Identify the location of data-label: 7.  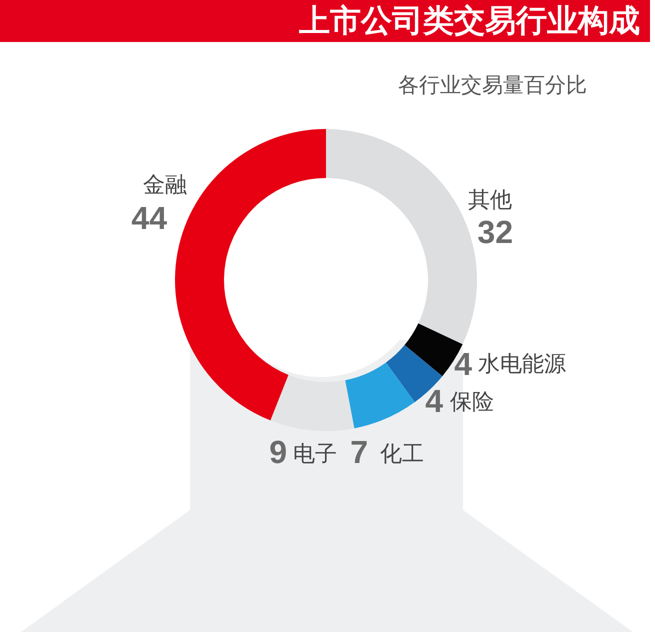
(359, 452).